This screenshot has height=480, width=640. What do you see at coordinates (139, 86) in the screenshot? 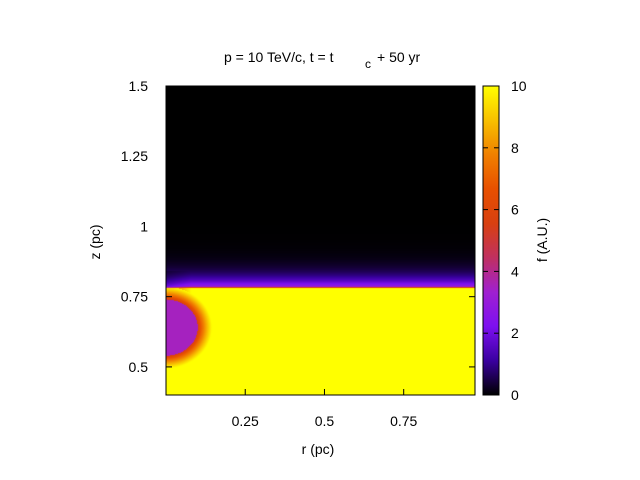
I see `y-tick-label: 1.5` at bounding box center [139, 86].